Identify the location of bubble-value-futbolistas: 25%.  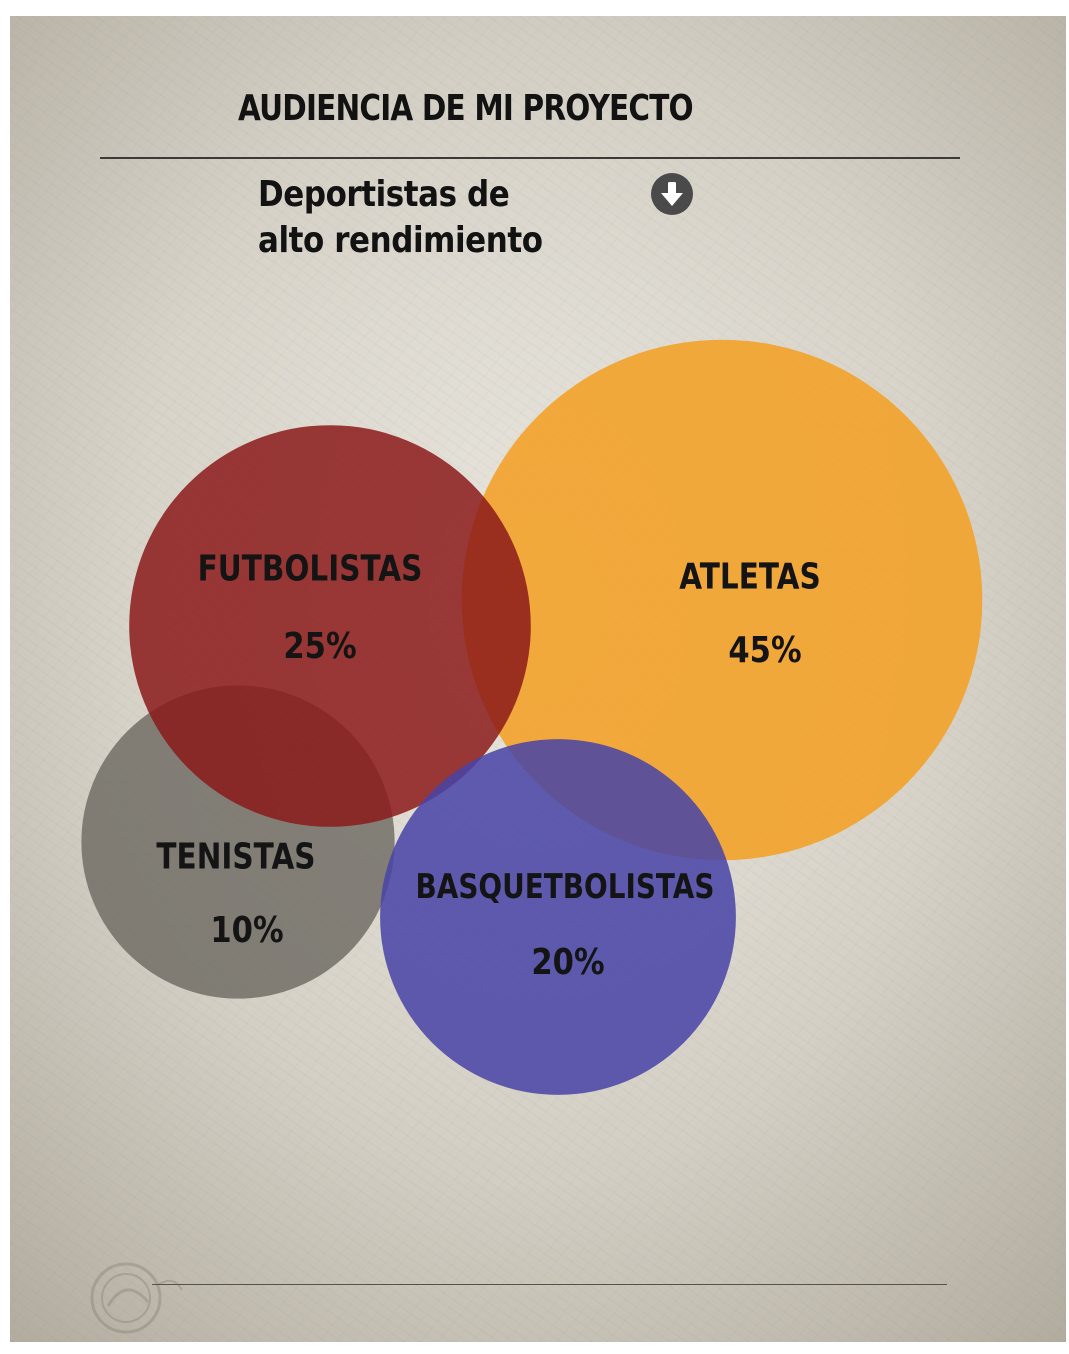
(319, 646).